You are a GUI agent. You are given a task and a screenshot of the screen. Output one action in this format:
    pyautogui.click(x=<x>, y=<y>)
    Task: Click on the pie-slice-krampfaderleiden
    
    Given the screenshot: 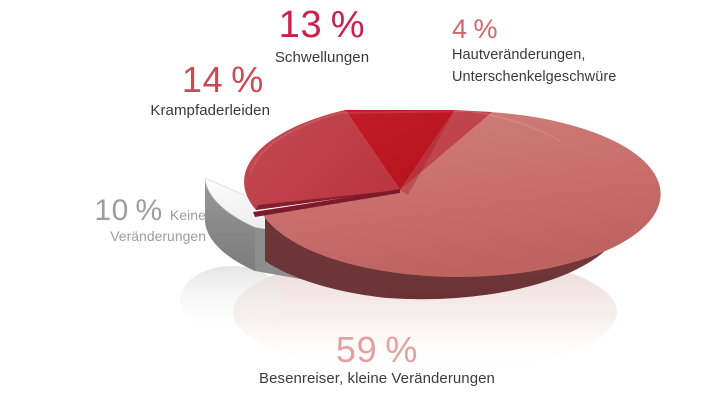 What is the action you would take?
    pyautogui.click(x=322, y=163)
    